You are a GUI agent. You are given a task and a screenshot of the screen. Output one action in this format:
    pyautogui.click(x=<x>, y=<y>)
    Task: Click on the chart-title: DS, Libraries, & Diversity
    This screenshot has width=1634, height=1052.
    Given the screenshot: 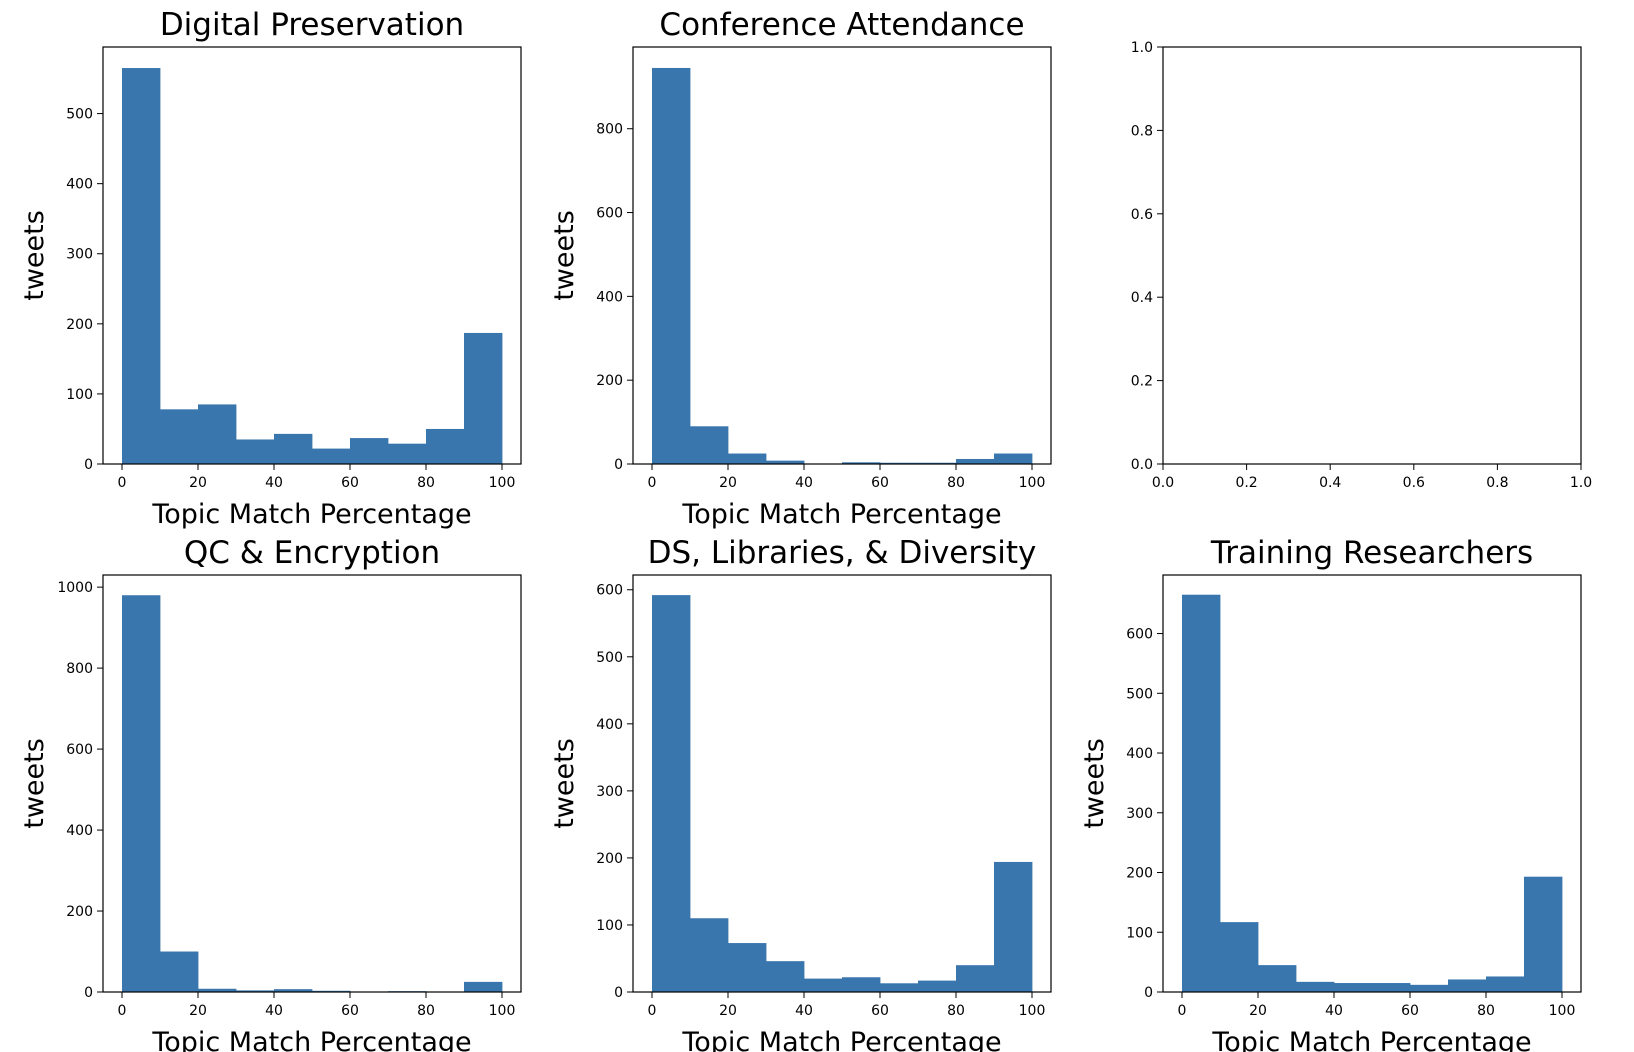 What is the action you would take?
    pyautogui.click(x=842, y=553)
    